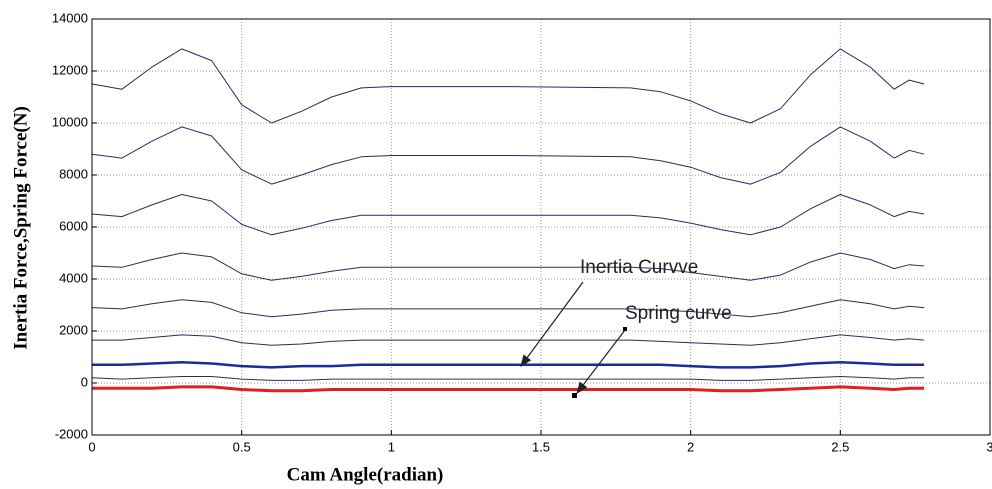  Describe the element at coordinates (70, 17) in the screenshot. I see `y-tick-label: 14000` at that location.